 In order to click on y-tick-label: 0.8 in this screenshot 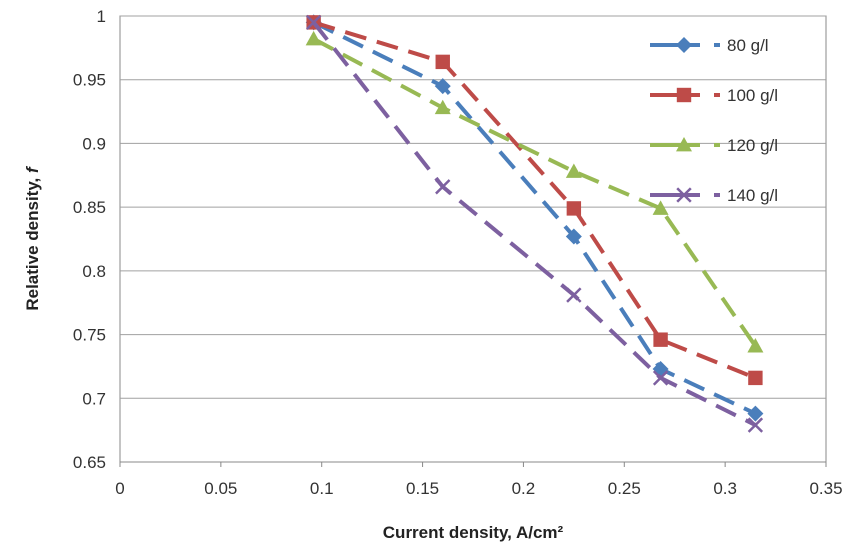, I will do `click(94, 271)`.